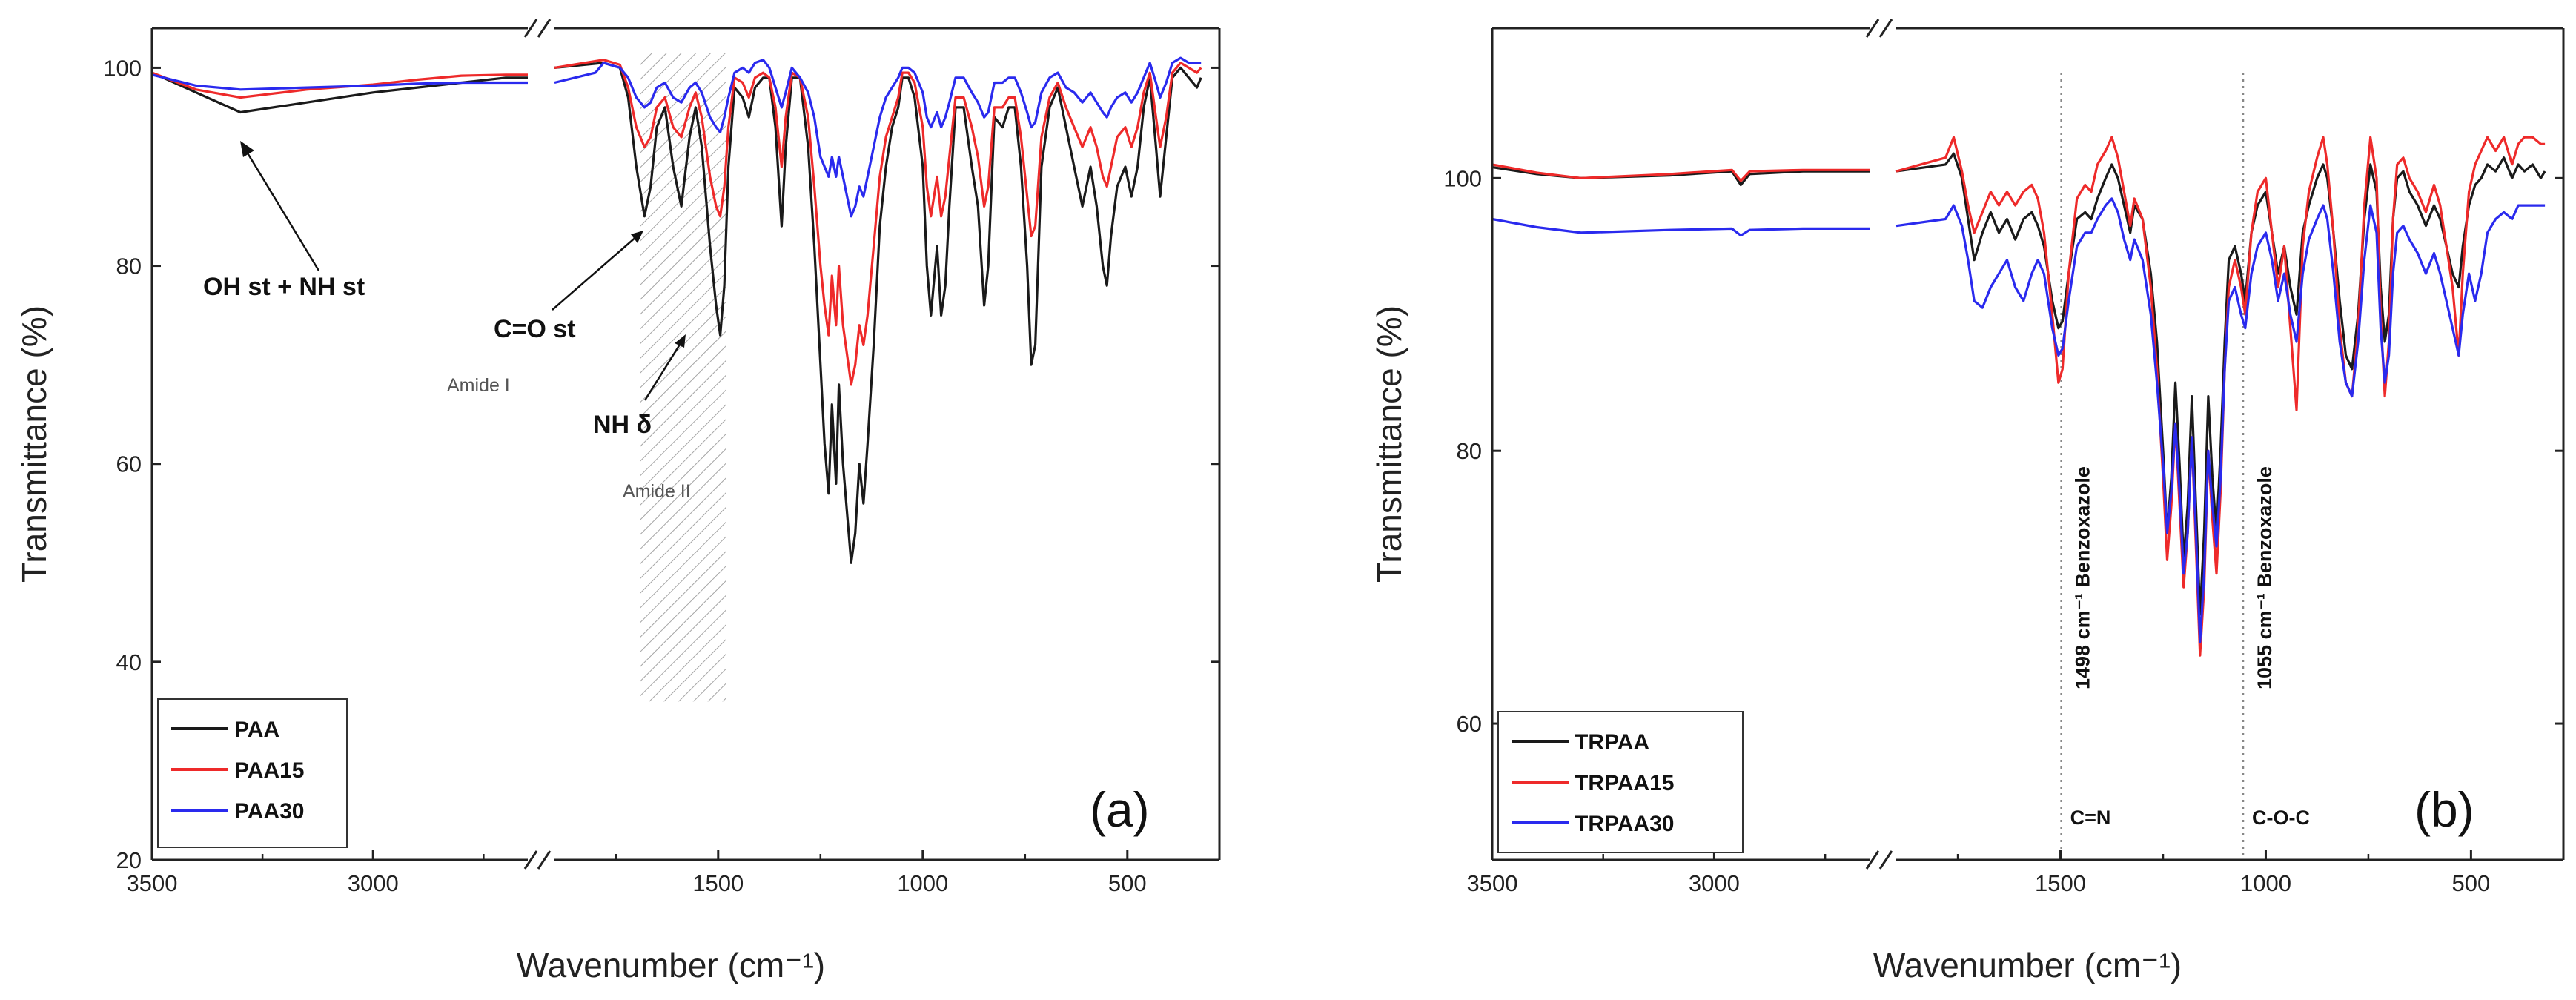 Image resolution: width=2576 pixels, height=1000 pixels. I want to click on series-line-trpaa-low, so click(2220, 384).